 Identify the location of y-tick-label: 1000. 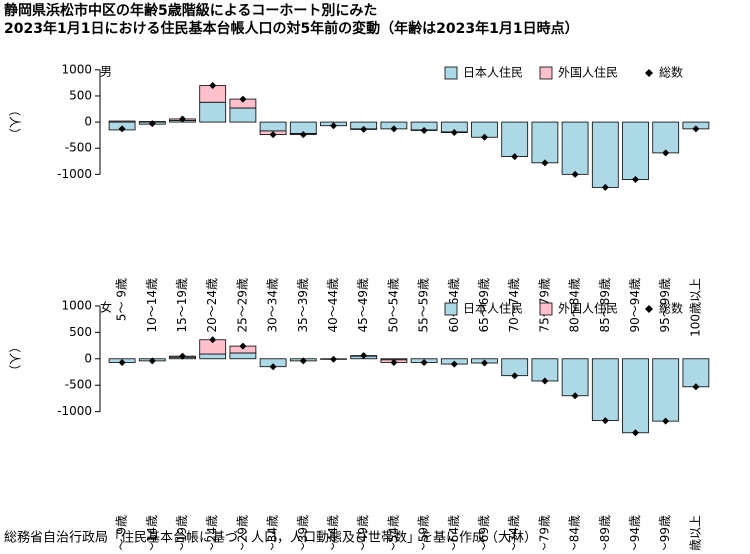
(76, 305).